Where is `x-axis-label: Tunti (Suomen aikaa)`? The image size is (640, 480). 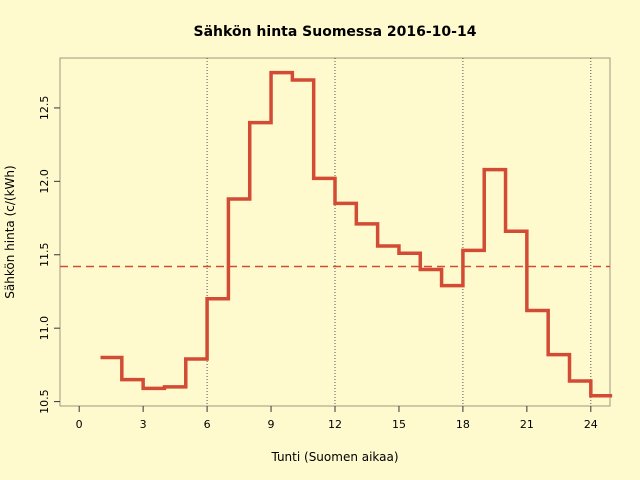 x-axis-label: Tunti (Suomen aikaa) is located at coordinates (334, 457).